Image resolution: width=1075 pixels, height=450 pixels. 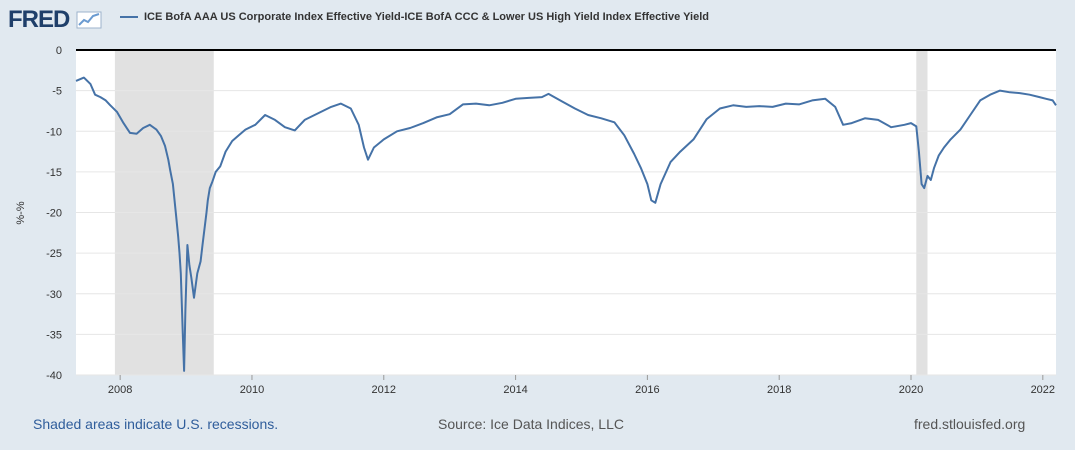 I want to click on fred-logo: FRED, so click(x=55, y=19).